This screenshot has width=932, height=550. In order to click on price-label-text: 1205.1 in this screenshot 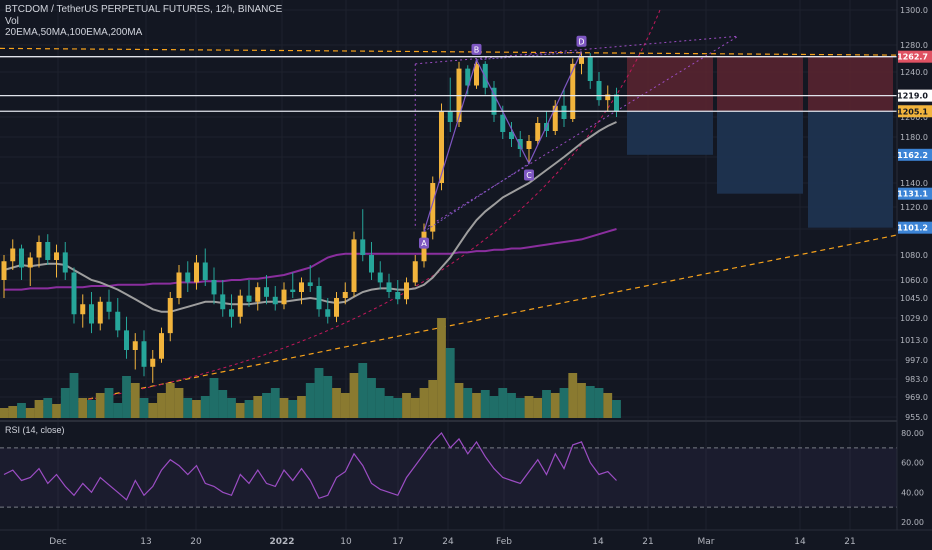, I will do `click(912, 111)`.